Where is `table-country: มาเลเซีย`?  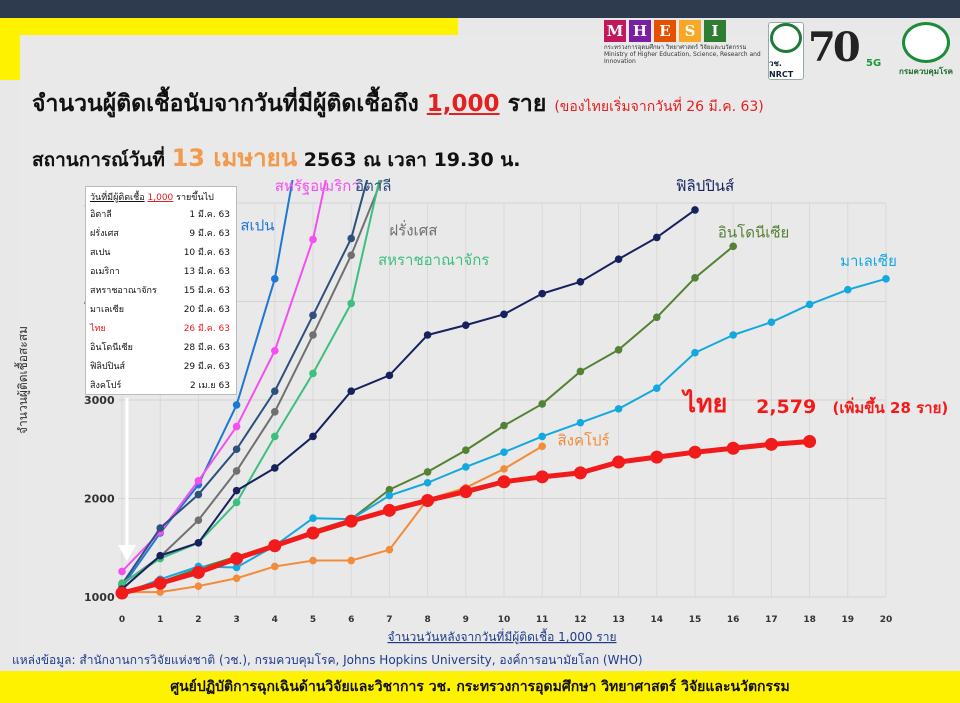
table-country: มาเลเซีย is located at coordinates (107, 310).